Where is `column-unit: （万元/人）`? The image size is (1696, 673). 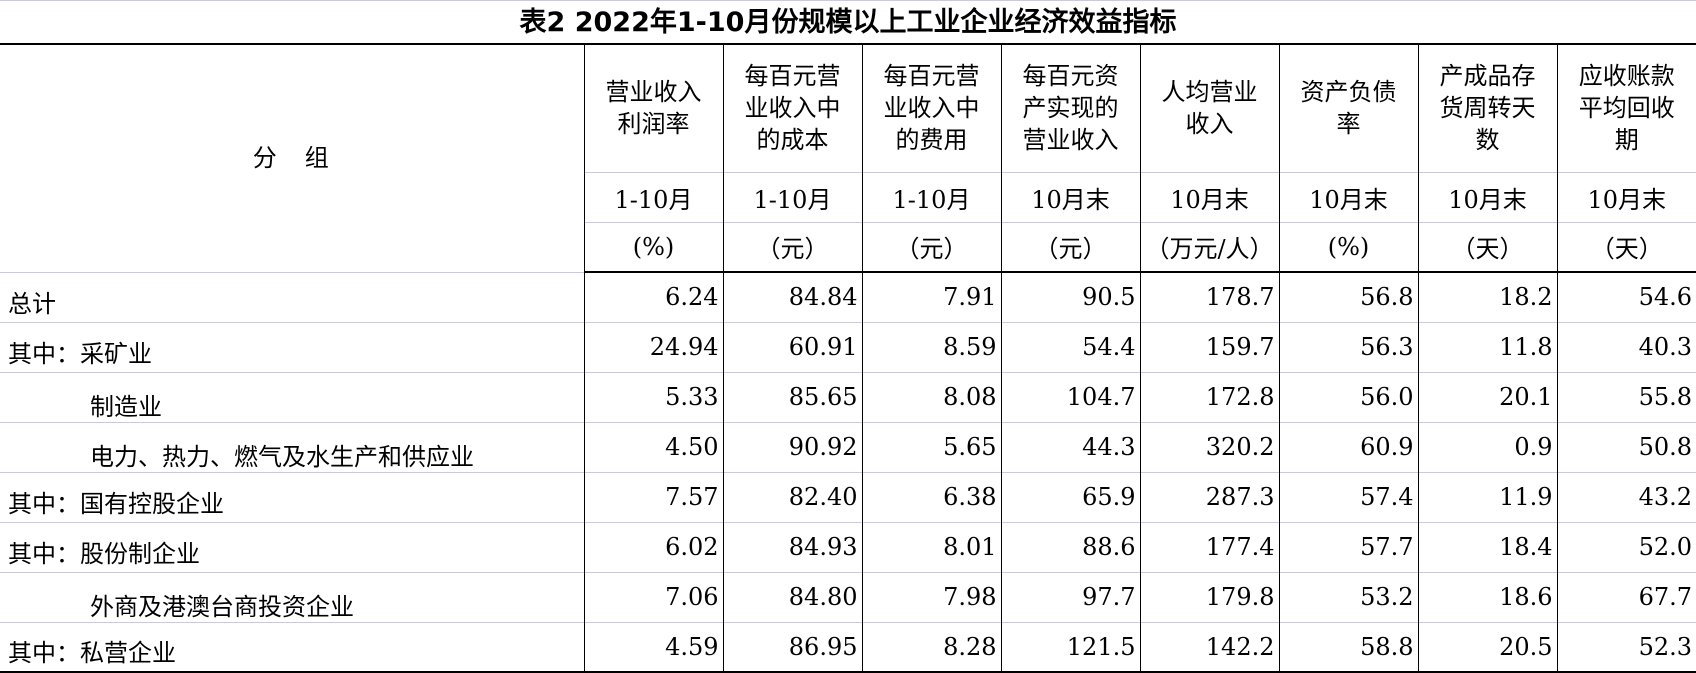 column-unit: （万元/人） is located at coordinates (1209, 247).